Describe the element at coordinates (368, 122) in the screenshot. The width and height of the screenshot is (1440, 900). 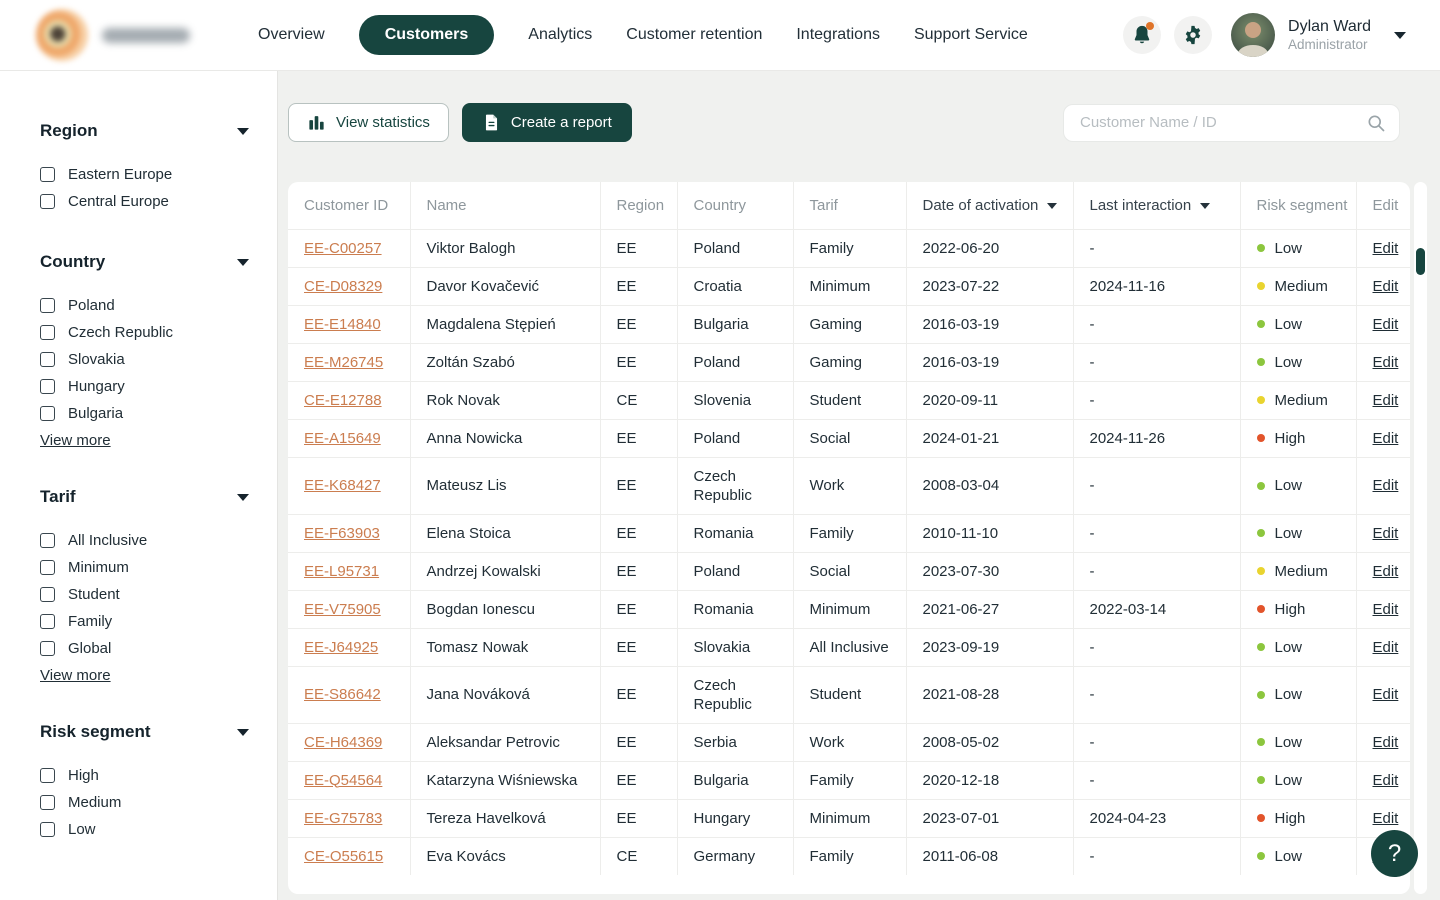
I see `view-statistics-button: View statistics` at that location.